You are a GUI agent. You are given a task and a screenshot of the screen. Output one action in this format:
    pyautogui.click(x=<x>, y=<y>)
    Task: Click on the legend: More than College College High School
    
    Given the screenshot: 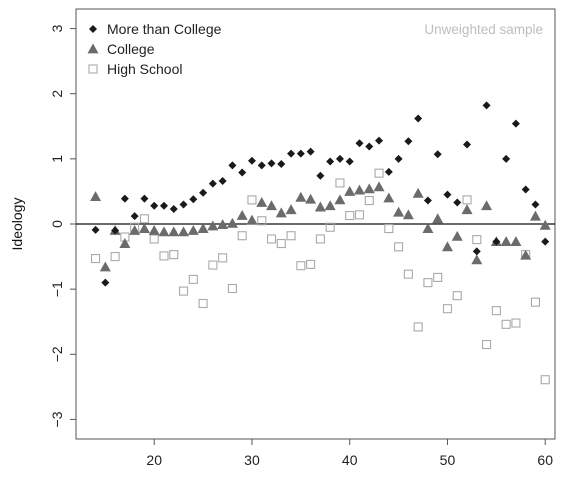 What is the action you would take?
    pyautogui.click(x=154, y=49)
    